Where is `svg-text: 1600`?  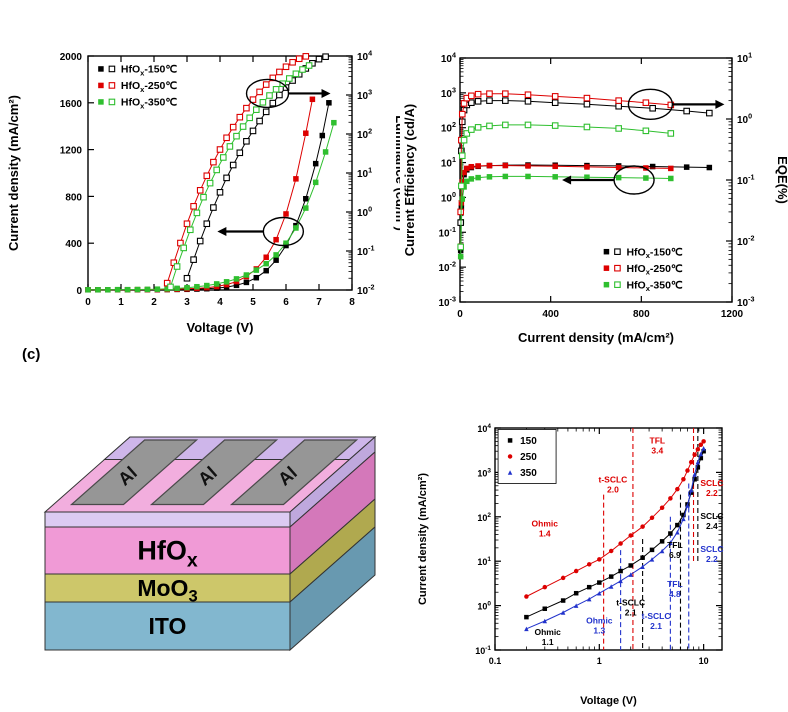 svg-text: 1600 is located at coordinates (71, 104).